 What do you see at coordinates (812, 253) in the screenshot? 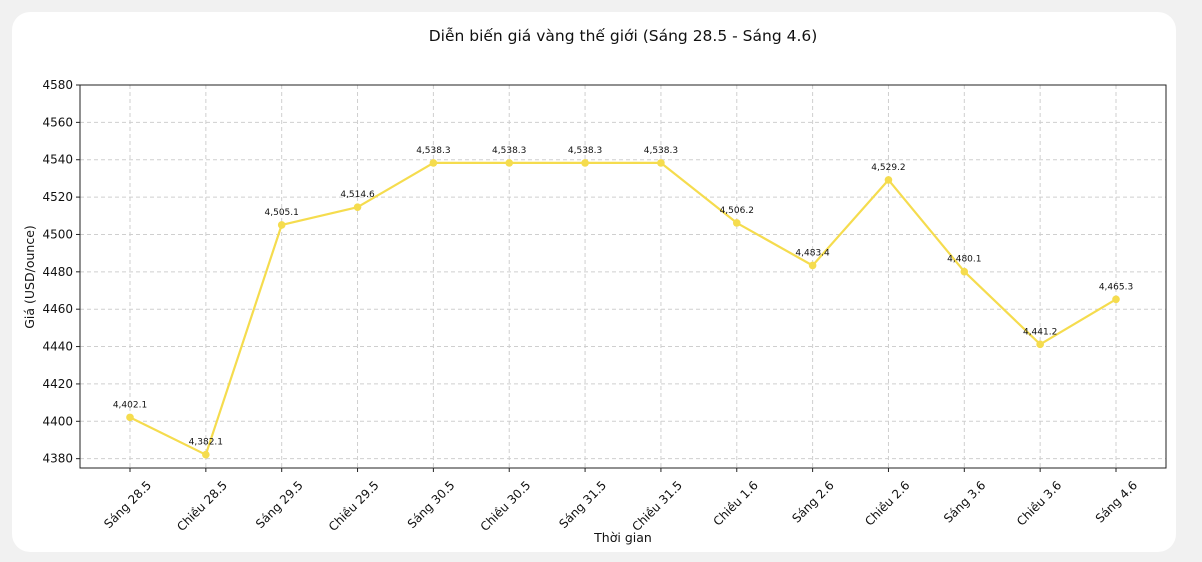
I see `data-label: 4,483.4` at bounding box center [812, 253].